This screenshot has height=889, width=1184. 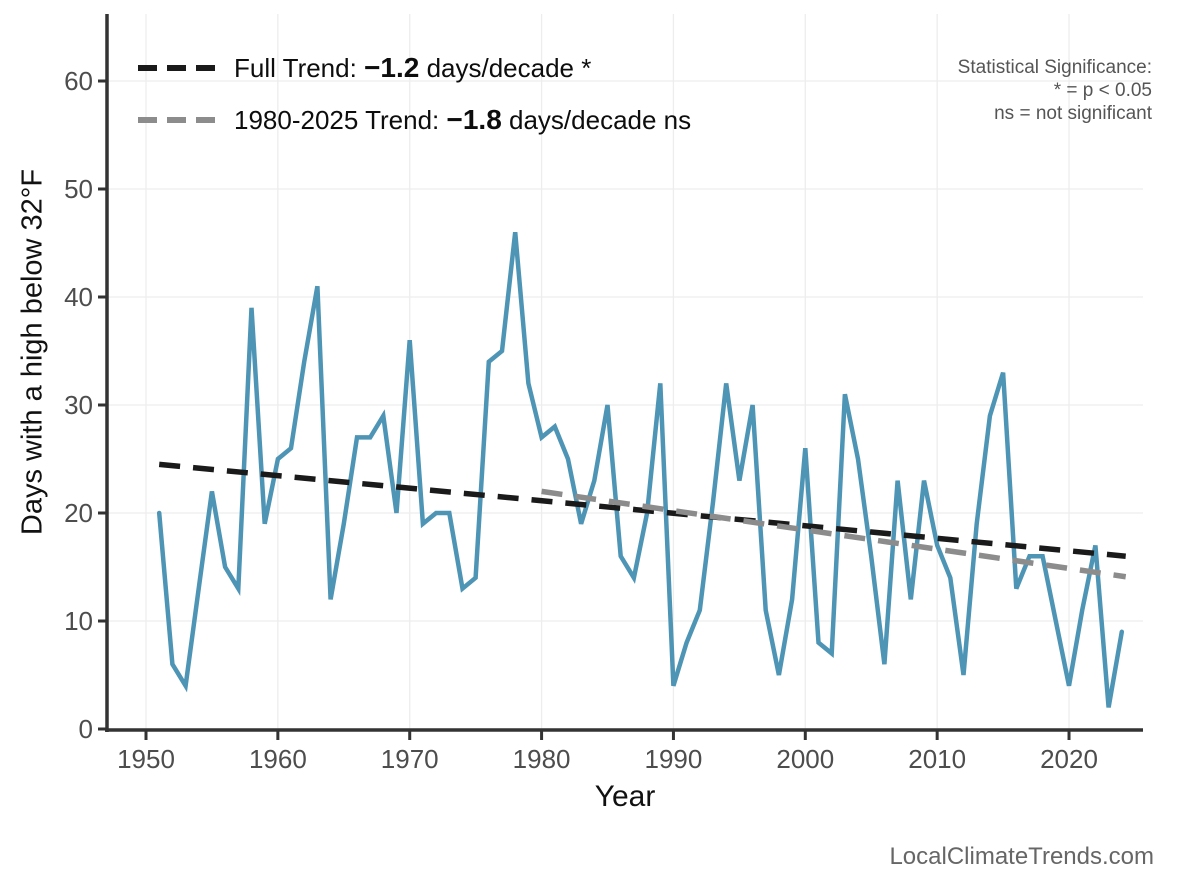 What do you see at coordinates (1021, 856) in the screenshot?
I see `watermark: LocalClimateTrends.com` at bounding box center [1021, 856].